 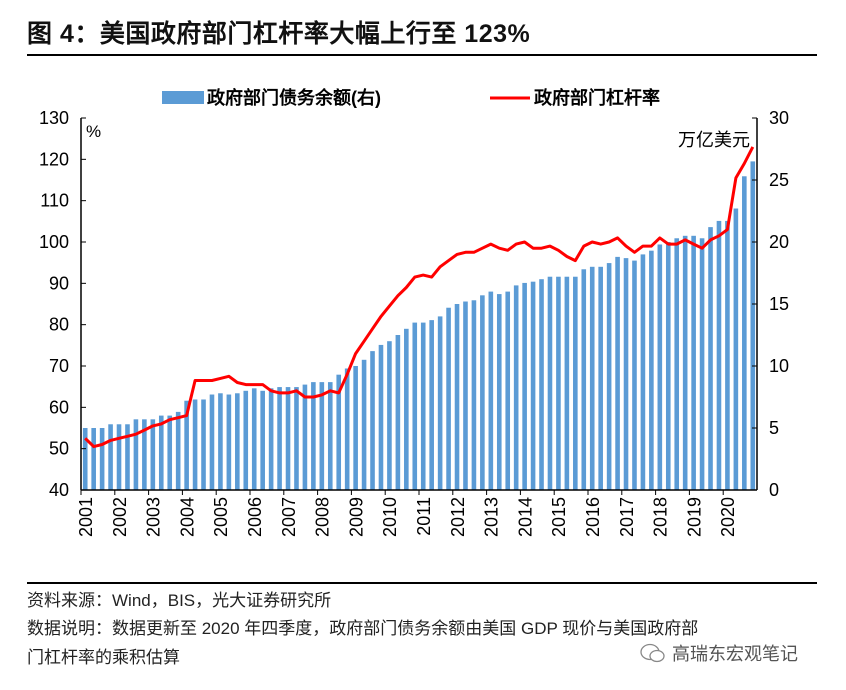 What do you see at coordinates (54, 118) in the screenshot?
I see `left-tick-label: 130` at bounding box center [54, 118].